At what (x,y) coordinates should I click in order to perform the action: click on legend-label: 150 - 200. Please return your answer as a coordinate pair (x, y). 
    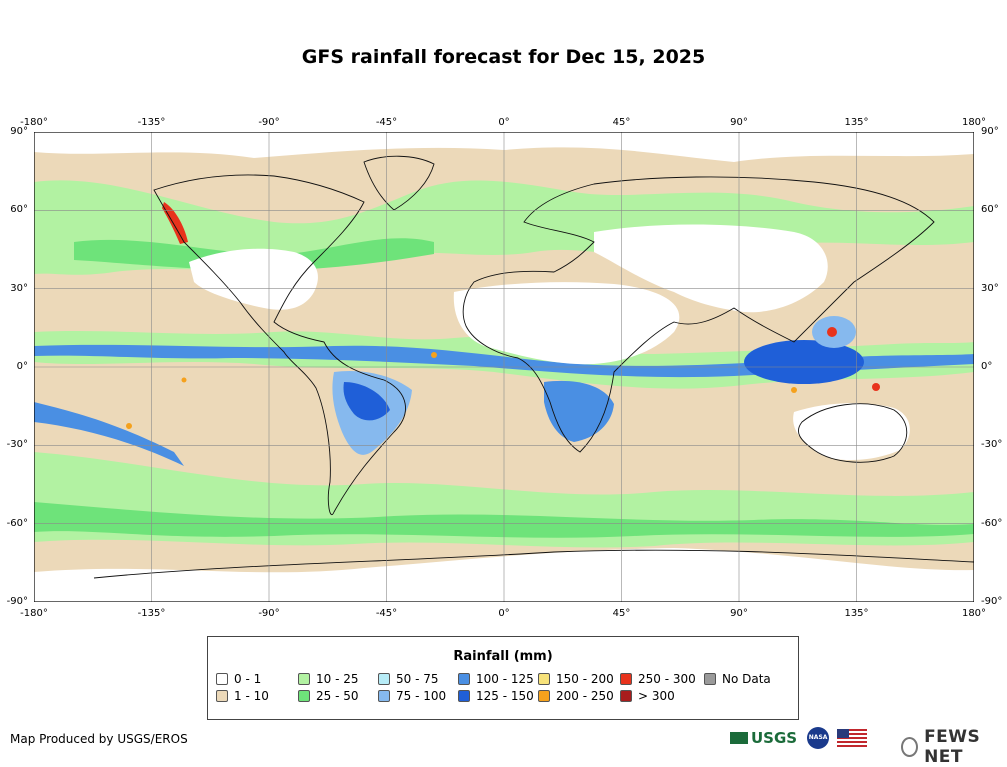
    Looking at the image, I should click on (585, 679).